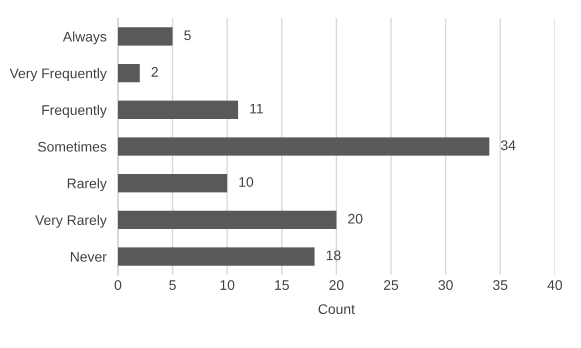 This screenshot has width=581, height=348. Describe the element at coordinates (246, 182) in the screenshot. I see `data-label: 10` at that location.